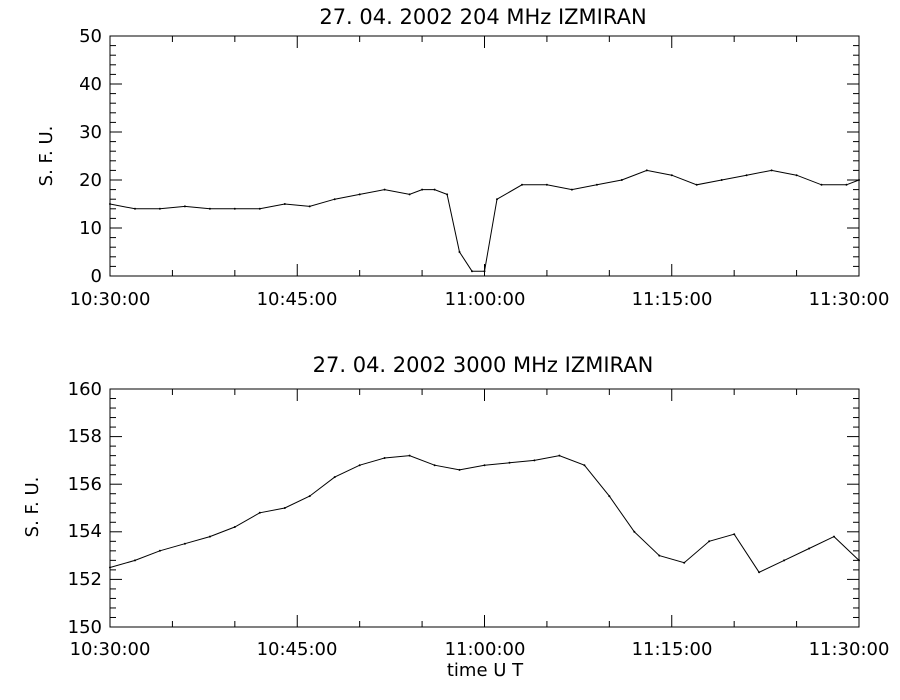 This screenshot has height=700, width=900. What do you see at coordinates (85, 389) in the screenshot?
I see `y-tick-label: 160` at bounding box center [85, 389].